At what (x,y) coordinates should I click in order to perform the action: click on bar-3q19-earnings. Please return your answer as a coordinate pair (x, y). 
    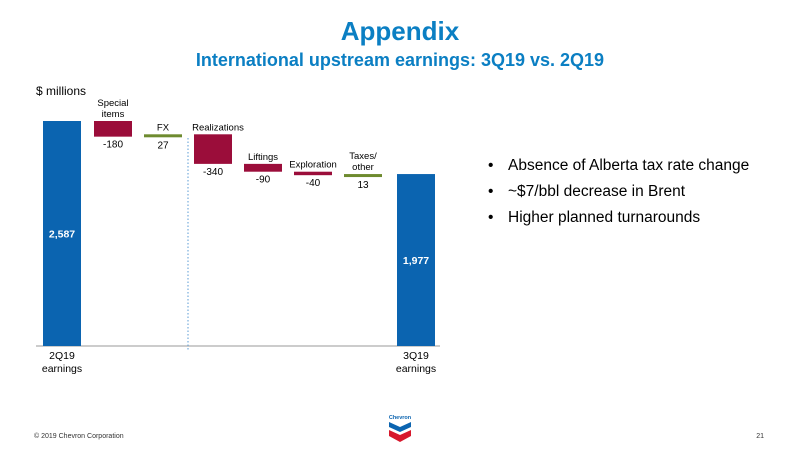
    Looking at the image, I should click on (416, 260).